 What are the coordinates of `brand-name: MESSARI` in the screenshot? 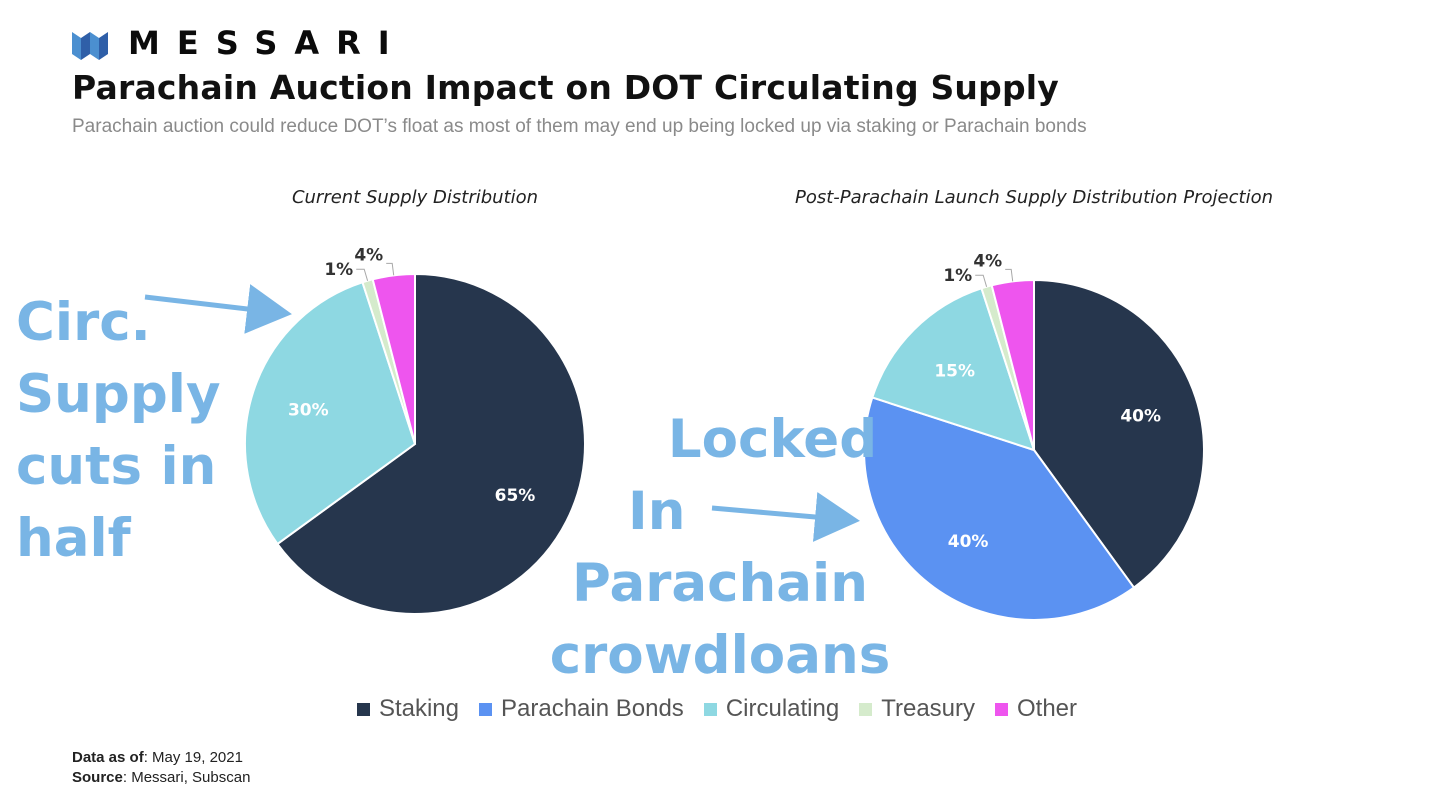 It's located at (267, 43).